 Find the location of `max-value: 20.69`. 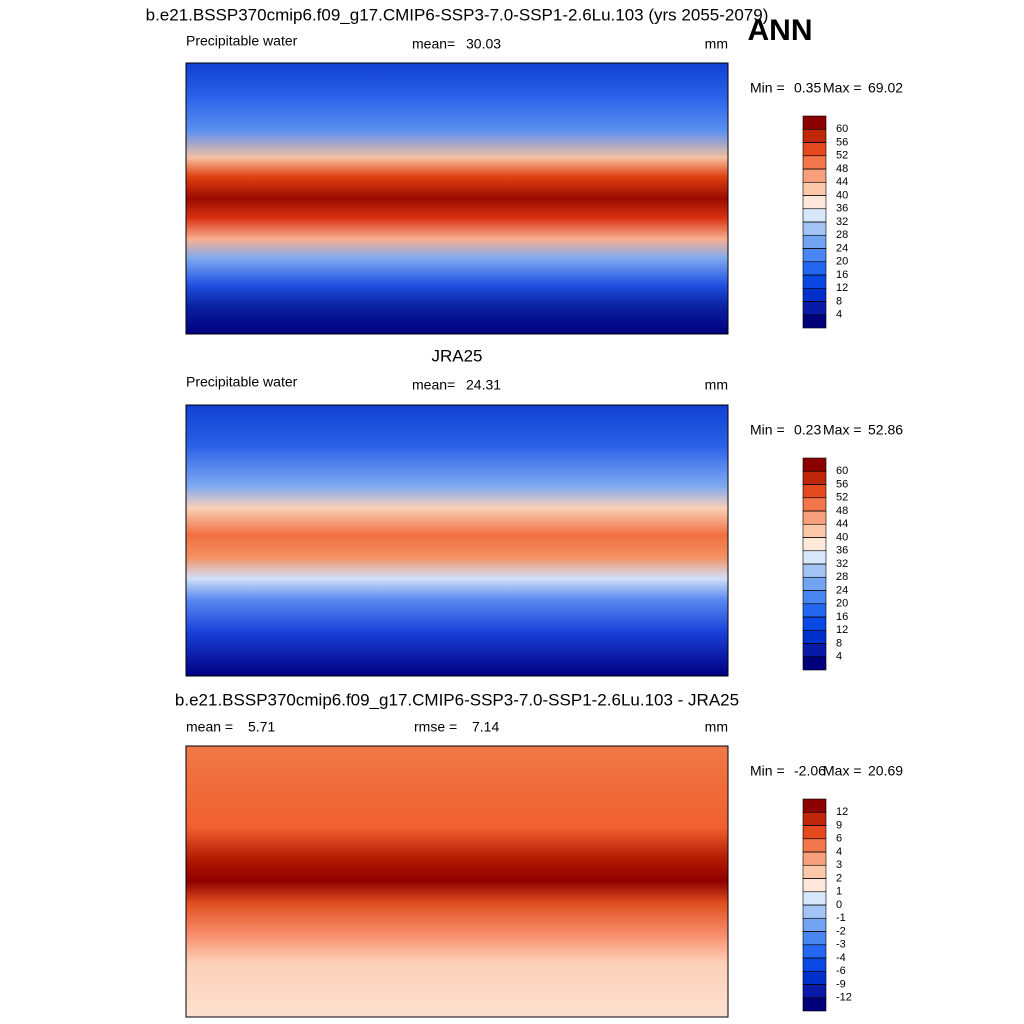

max-value: 20.69 is located at coordinates (885, 771).